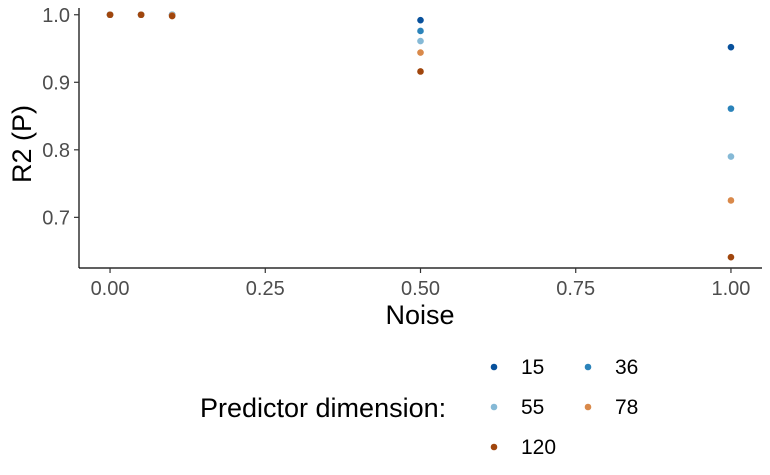 Image resolution: width=770 pixels, height=475 pixels. I want to click on legend-label-78: 78, so click(626, 407).